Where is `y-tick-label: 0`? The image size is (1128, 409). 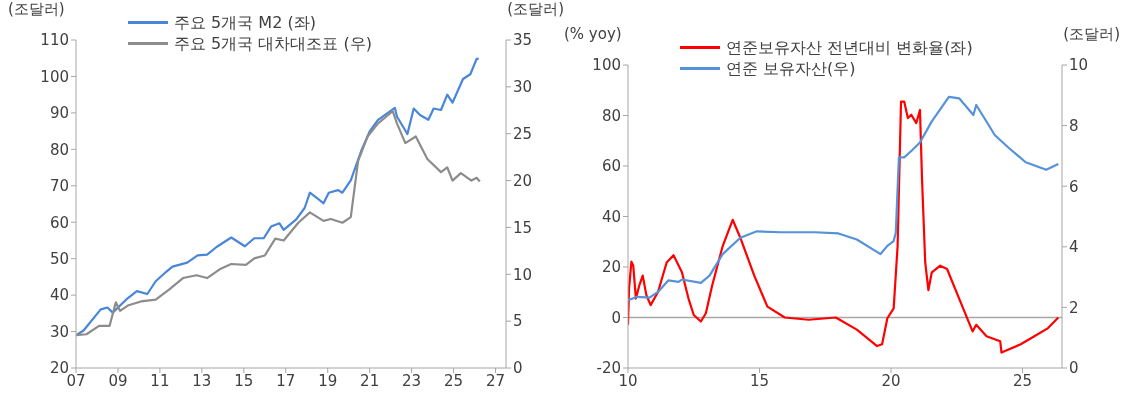
y-tick-label: 0 is located at coordinates (616, 317).